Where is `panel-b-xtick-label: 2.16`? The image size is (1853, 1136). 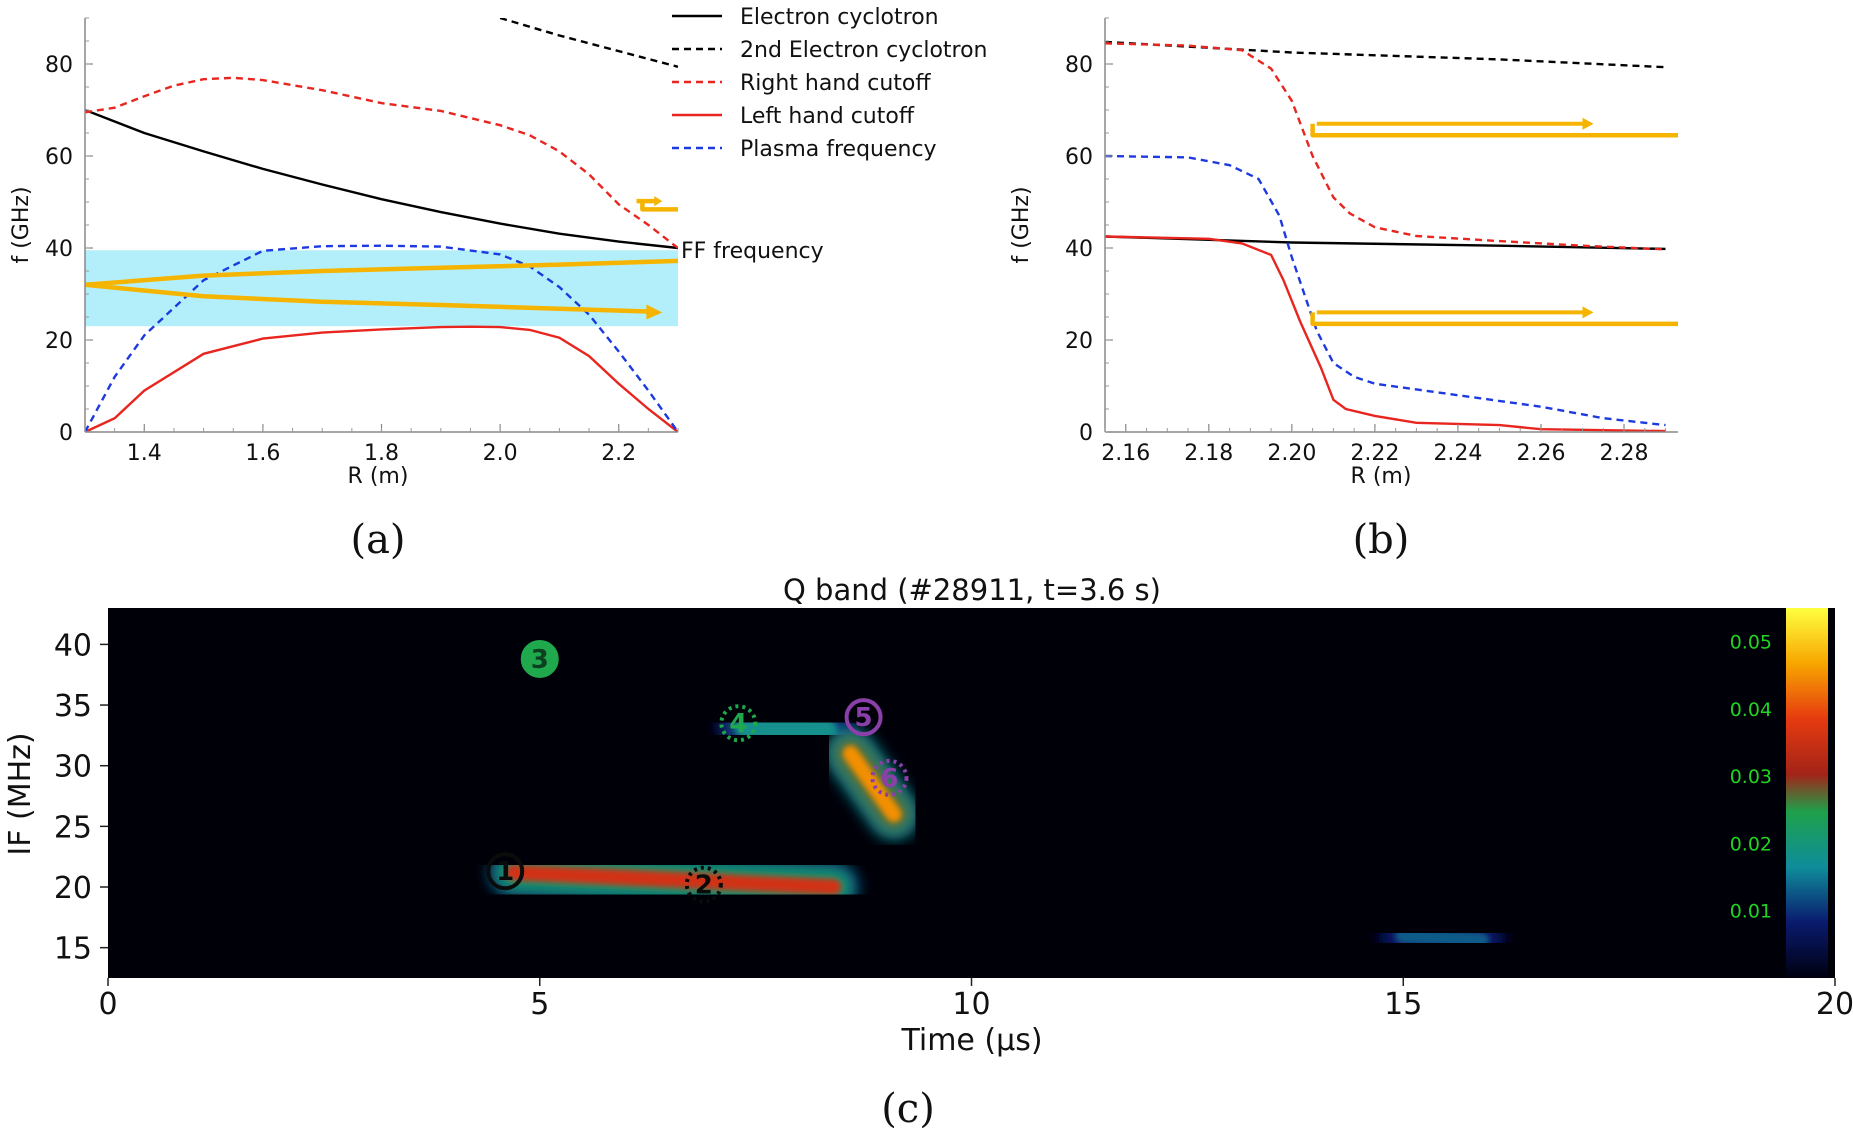
panel-b-xtick-label: 2.16 is located at coordinates (1125, 453).